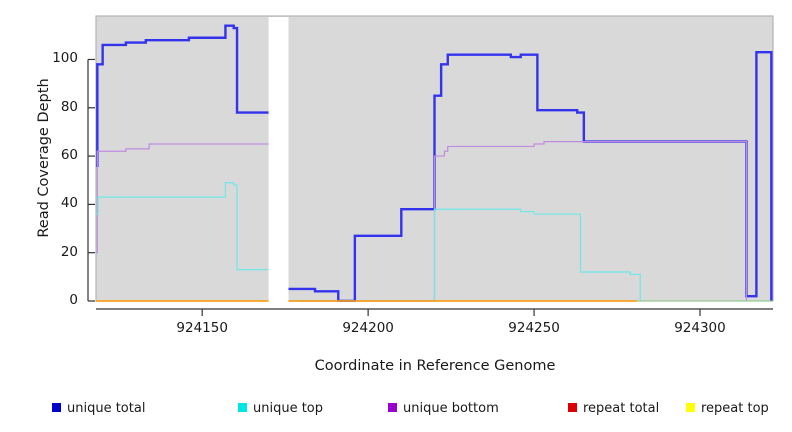 This screenshot has width=792, height=432. What do you see at coordinates (621, 408) in the screenshot?
I see `legend-label: repeat total` at bounding box center [621, 408].